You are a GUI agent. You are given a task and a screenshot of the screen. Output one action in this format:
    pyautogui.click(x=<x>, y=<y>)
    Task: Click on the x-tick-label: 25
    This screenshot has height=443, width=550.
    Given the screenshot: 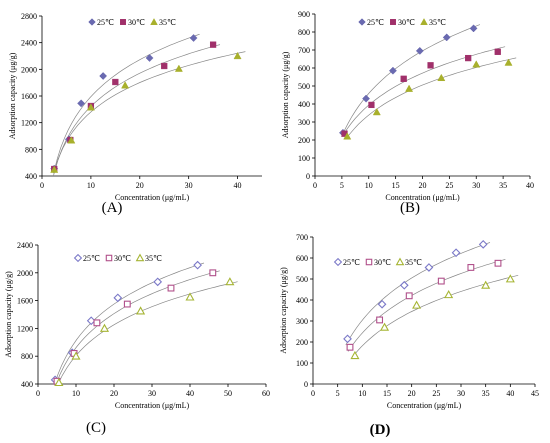 What is the action you would take?
    pyautogui.click(x=436, y=393)
    